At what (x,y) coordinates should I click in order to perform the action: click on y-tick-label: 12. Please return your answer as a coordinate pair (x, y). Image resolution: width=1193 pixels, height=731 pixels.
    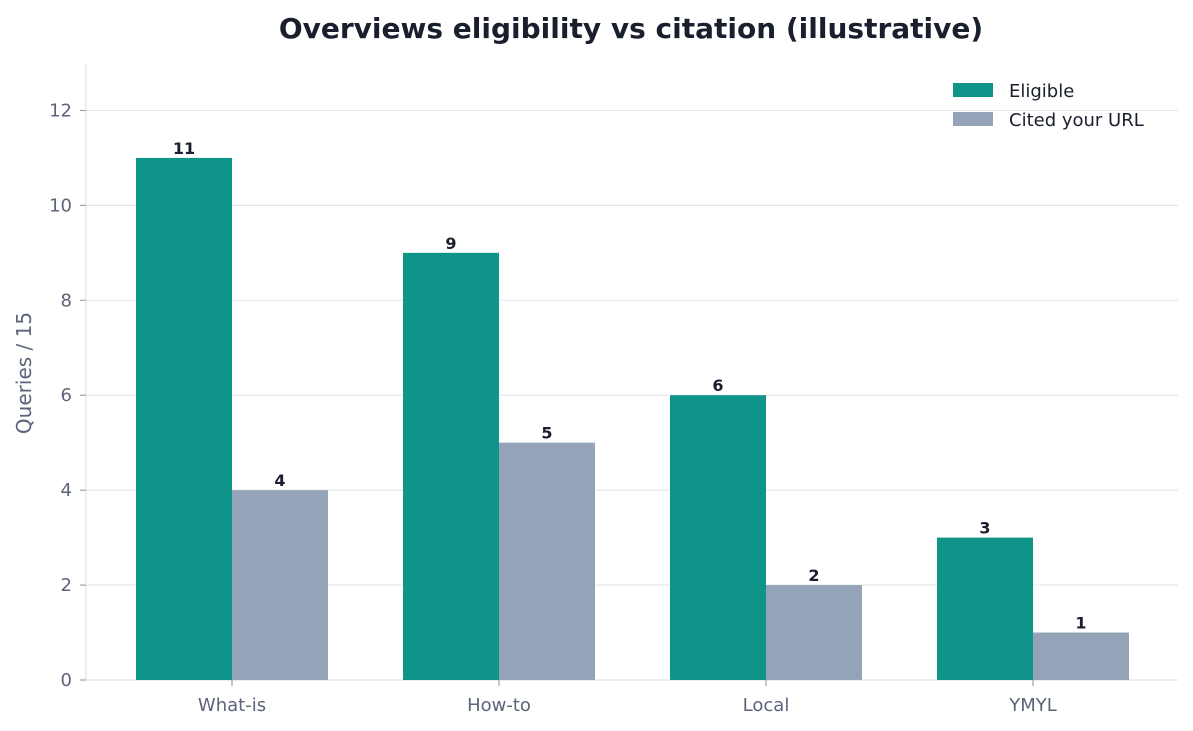
    Looking at the image, I should click on (60, 110).